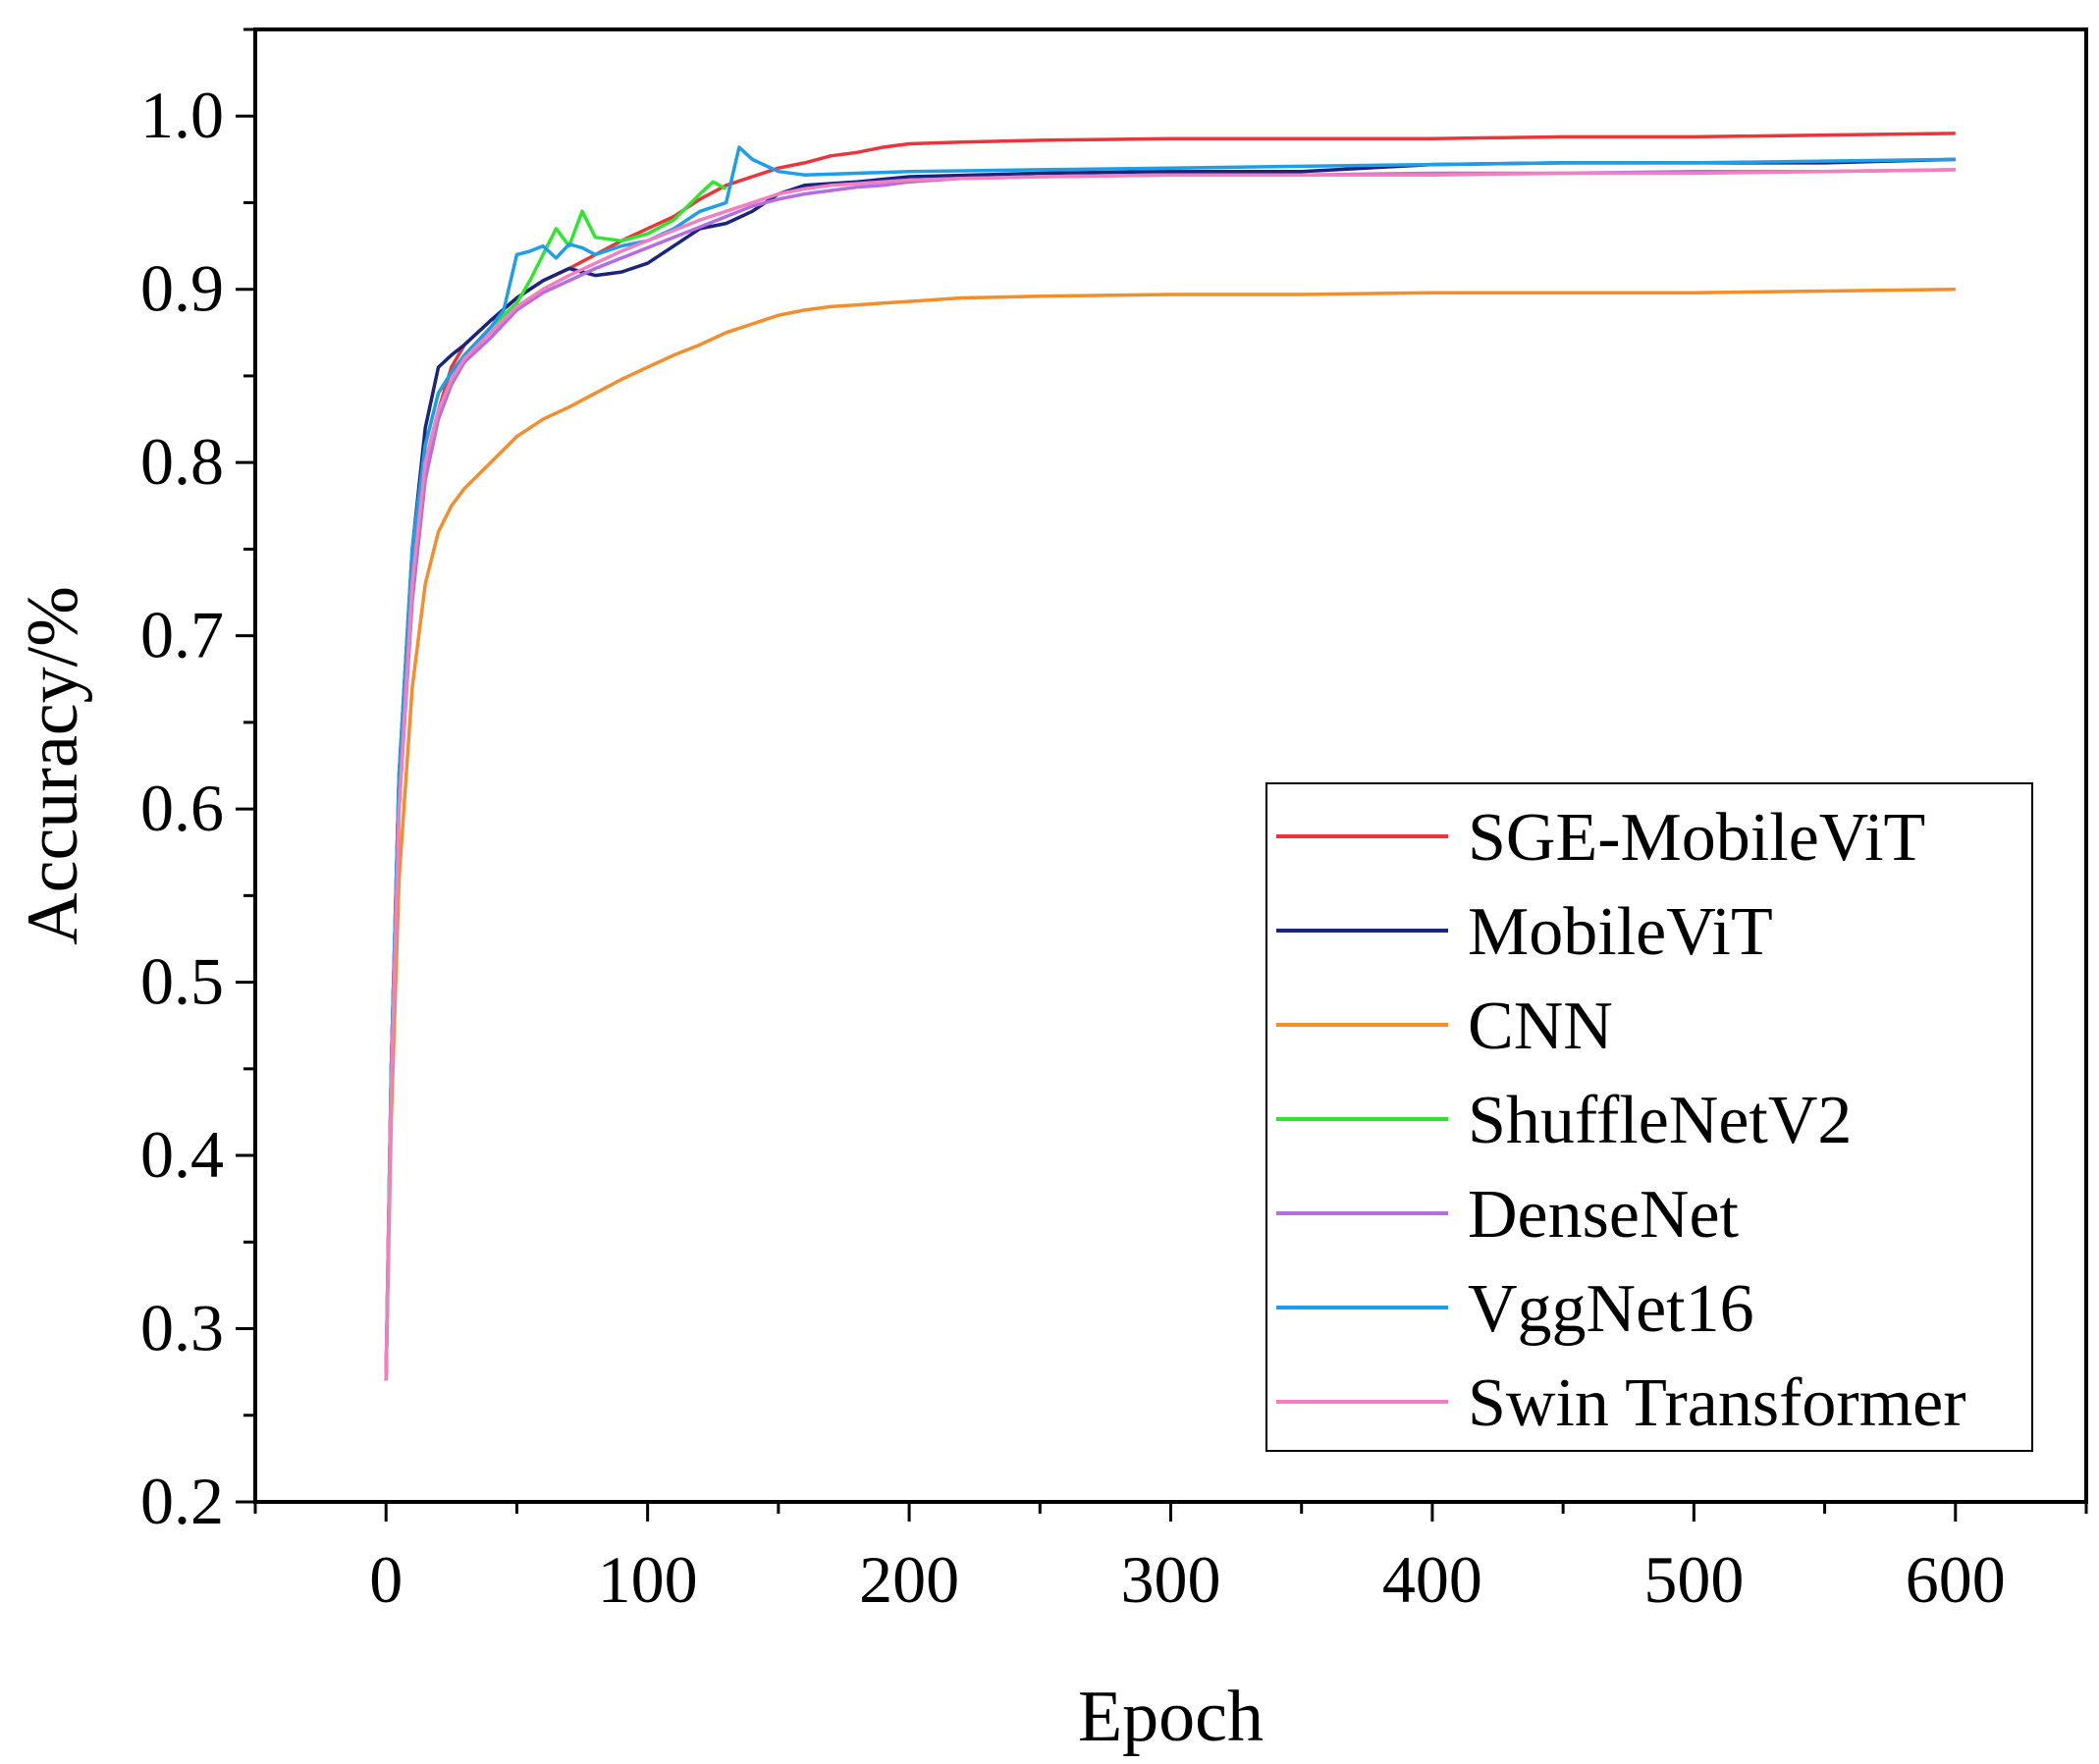 The width and height of the screenshot is (2099, 1764). Describe the element at coordinates (182, 981) in the screenshot. I see `y-tick-label: 0.5` at that location.